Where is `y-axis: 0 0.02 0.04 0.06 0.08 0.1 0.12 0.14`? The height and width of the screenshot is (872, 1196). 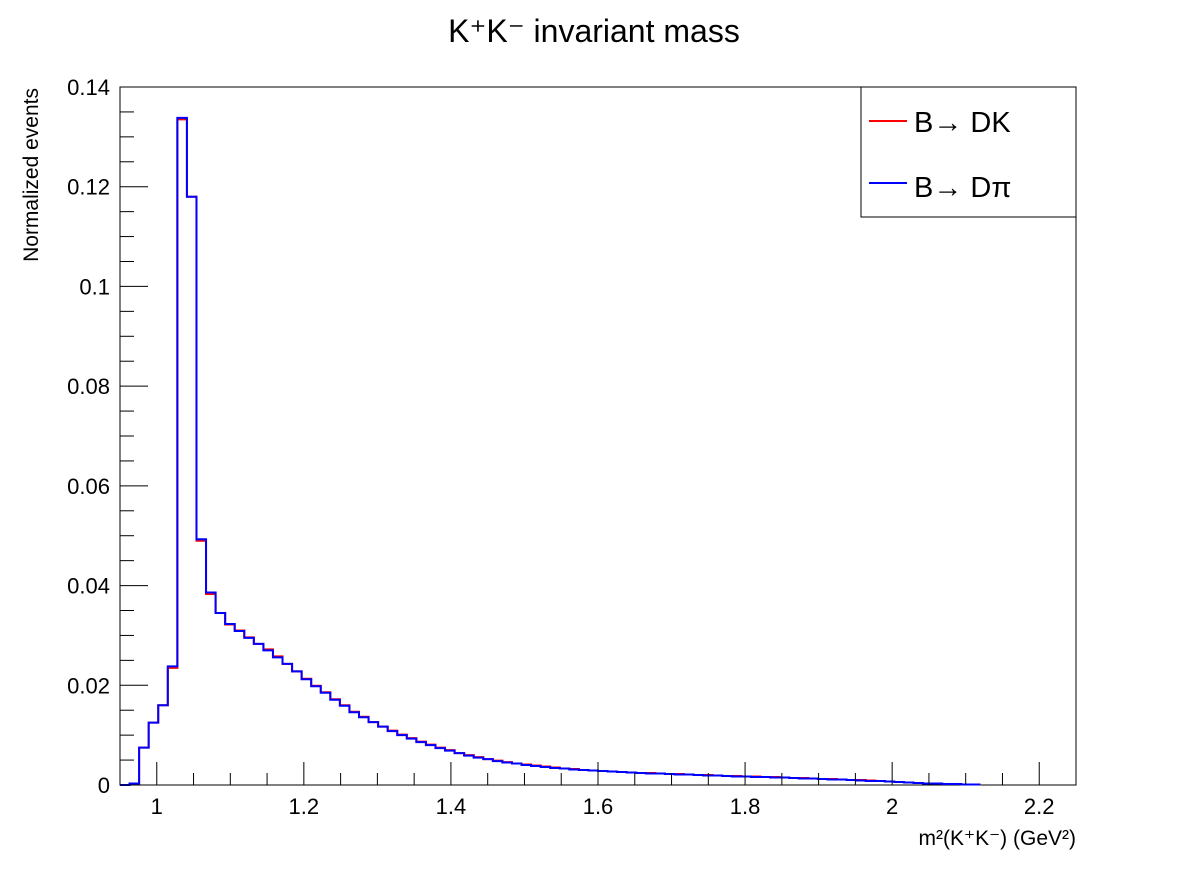
y-axis: 0 0.02 0.04 0.06 0.08 0.1 0.12 0.14 is located at coordinates (107, 436).